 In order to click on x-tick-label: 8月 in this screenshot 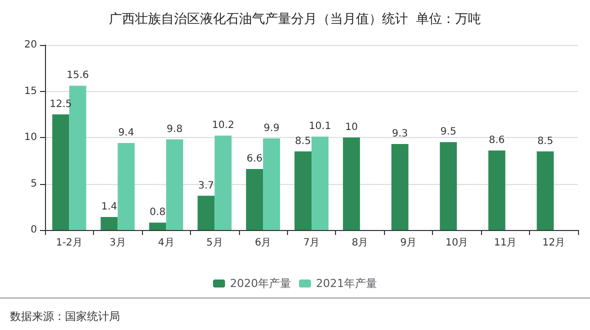, I will do `click(360, 243)`.